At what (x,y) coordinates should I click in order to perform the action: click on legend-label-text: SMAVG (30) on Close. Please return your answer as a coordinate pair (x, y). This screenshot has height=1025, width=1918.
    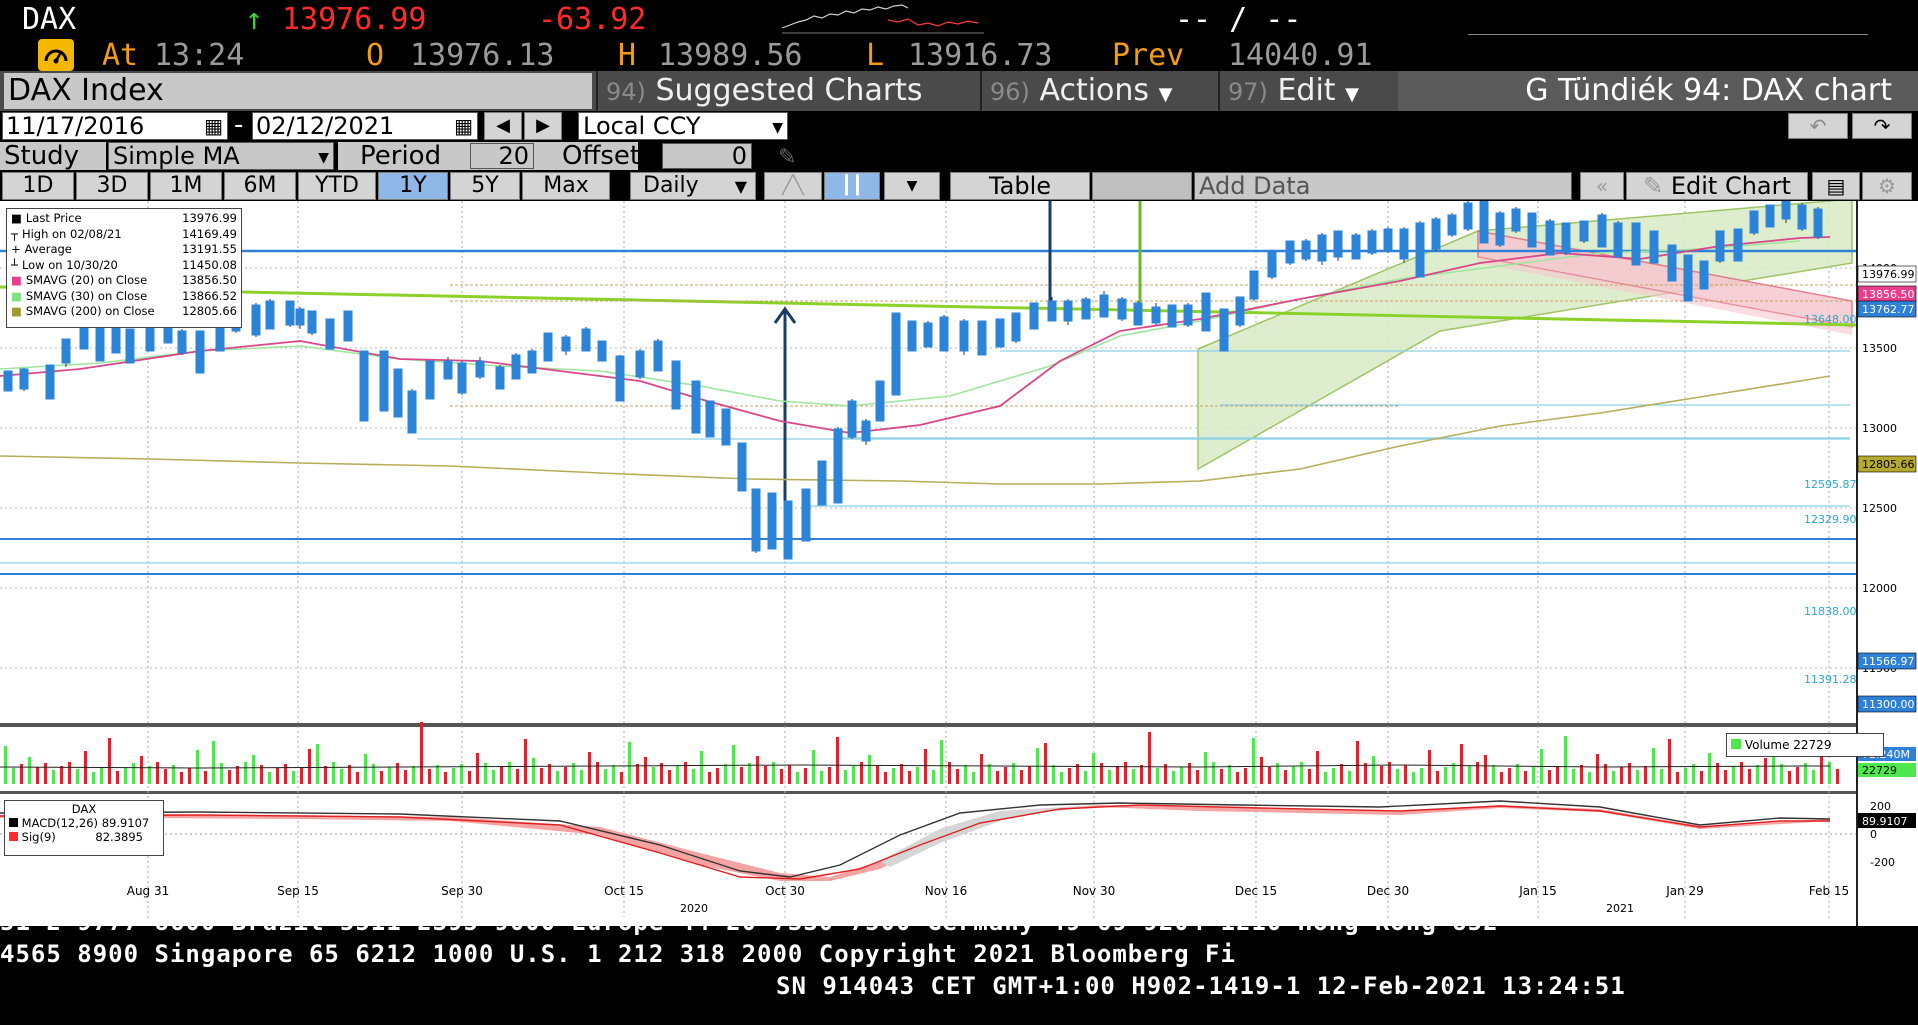
    Looking at the image, I should click on (86, 295).